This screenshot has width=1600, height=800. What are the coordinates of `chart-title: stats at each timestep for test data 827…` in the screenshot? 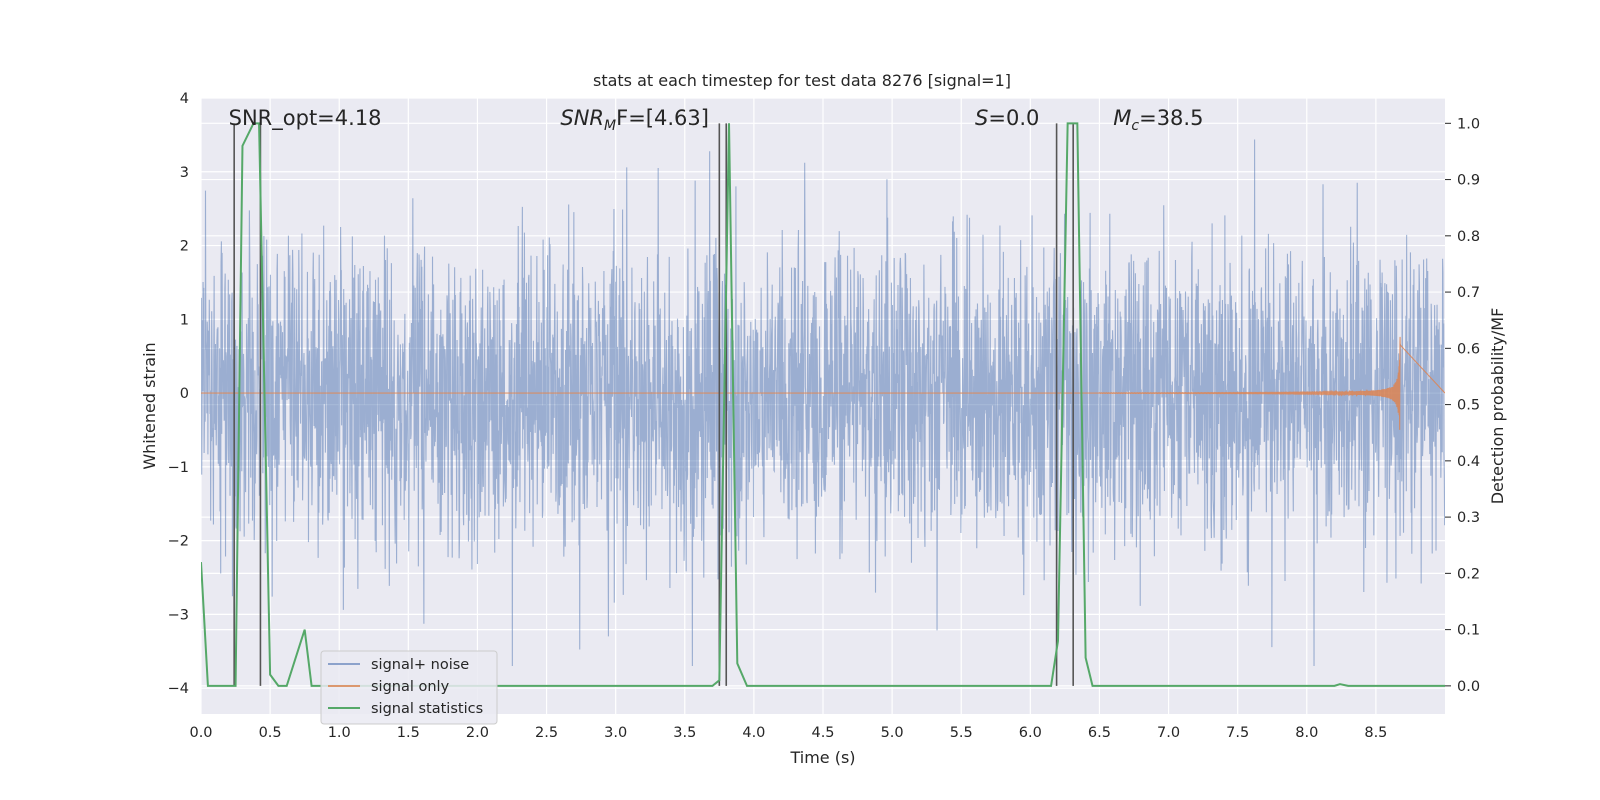 It's located at (802, 80).